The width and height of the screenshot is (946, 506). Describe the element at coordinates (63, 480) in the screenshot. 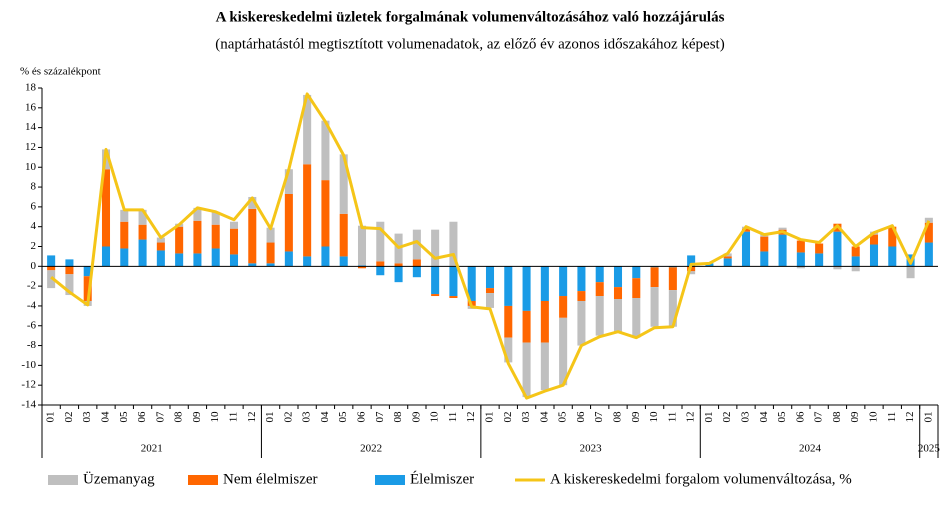

I see `legend-swatch` at that location.